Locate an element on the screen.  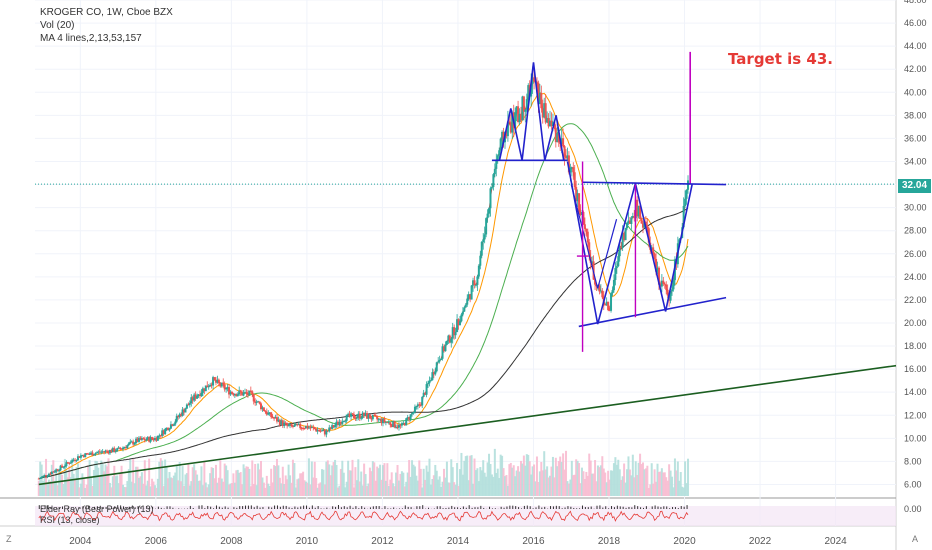
time-tick-label: 2008 is located at coordinates (231, 541).